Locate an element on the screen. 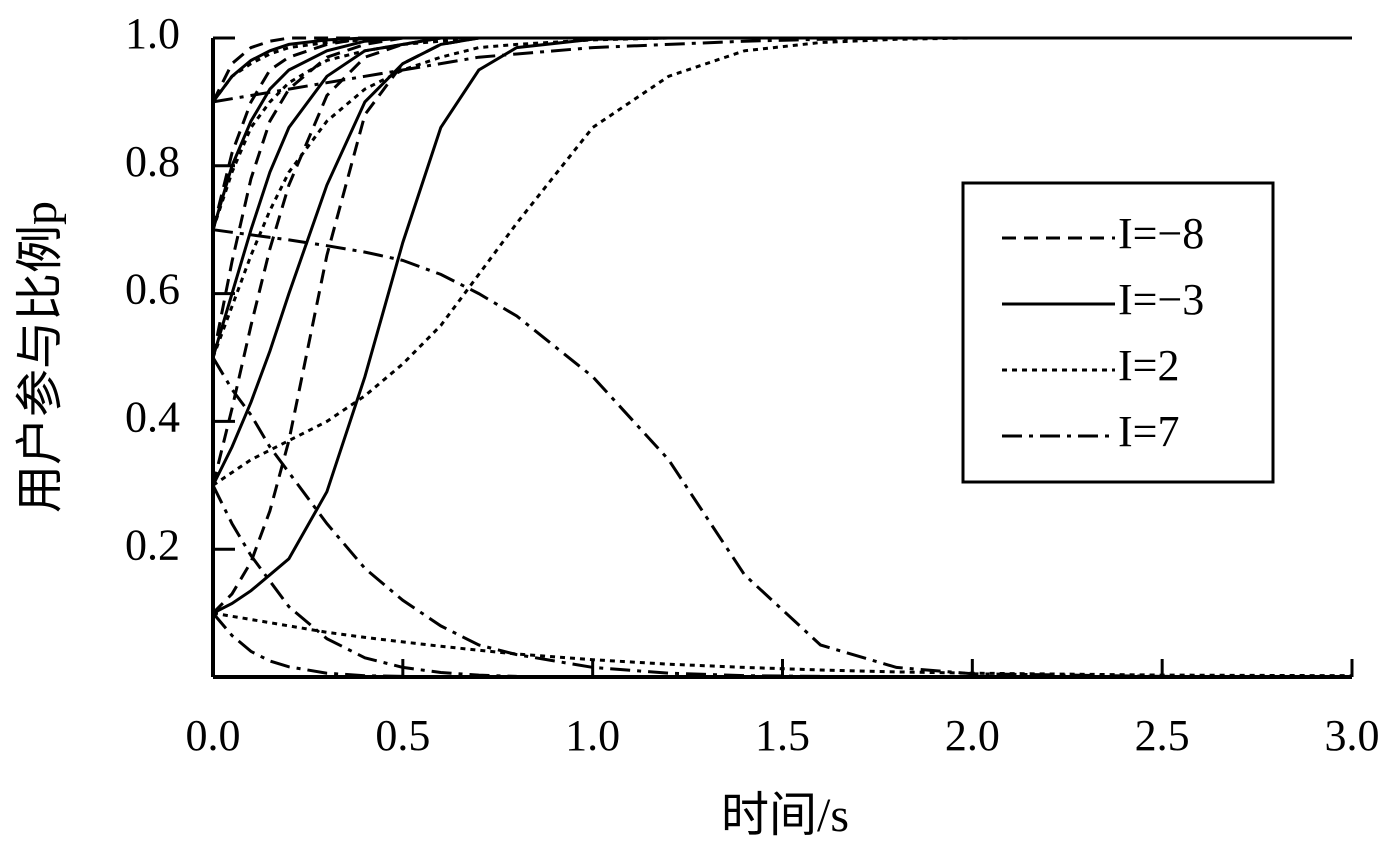 The image size is (1388, 855). y-tick-label: 1.0 is located at coordinates (152, 33).